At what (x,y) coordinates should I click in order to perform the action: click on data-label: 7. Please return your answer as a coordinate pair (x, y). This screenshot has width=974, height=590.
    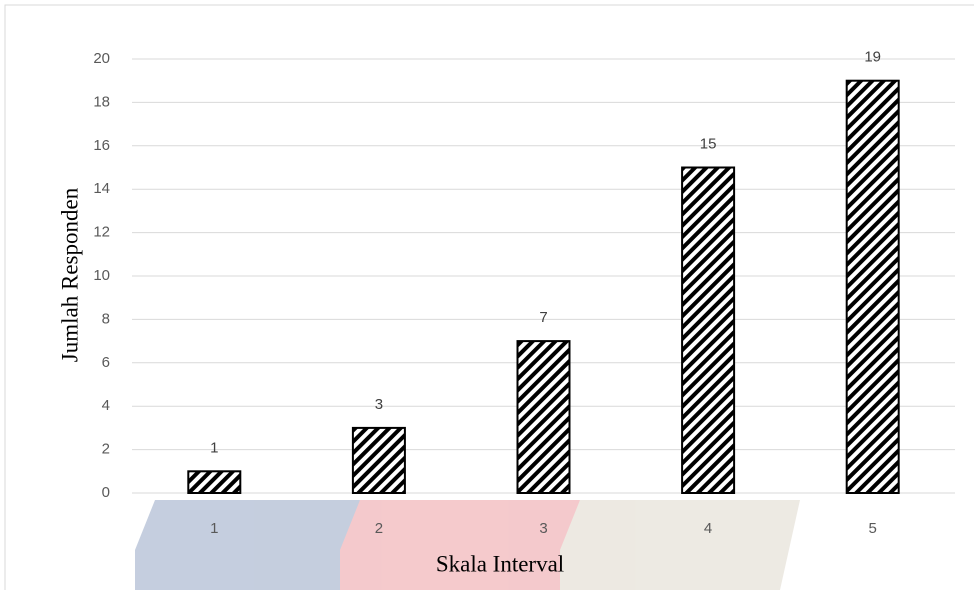
    Looking at the image, I should click on (543, 317).